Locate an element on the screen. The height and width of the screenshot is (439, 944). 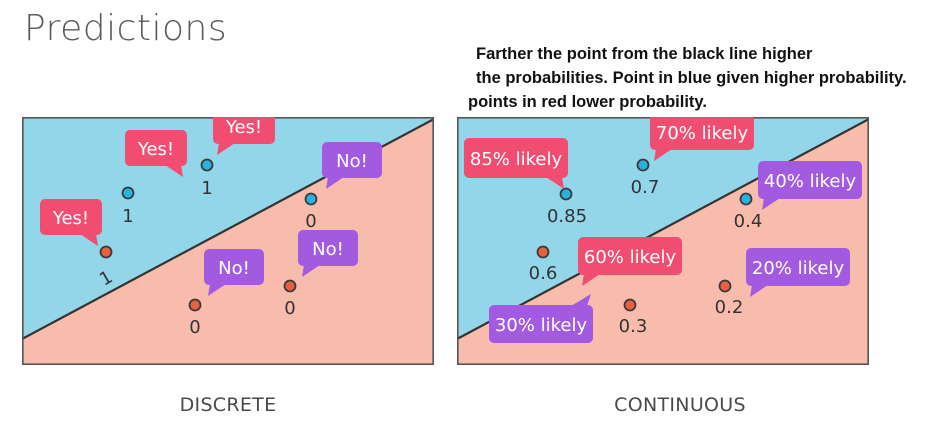
point-label: 0.85 is located at coordinates (567, 216).